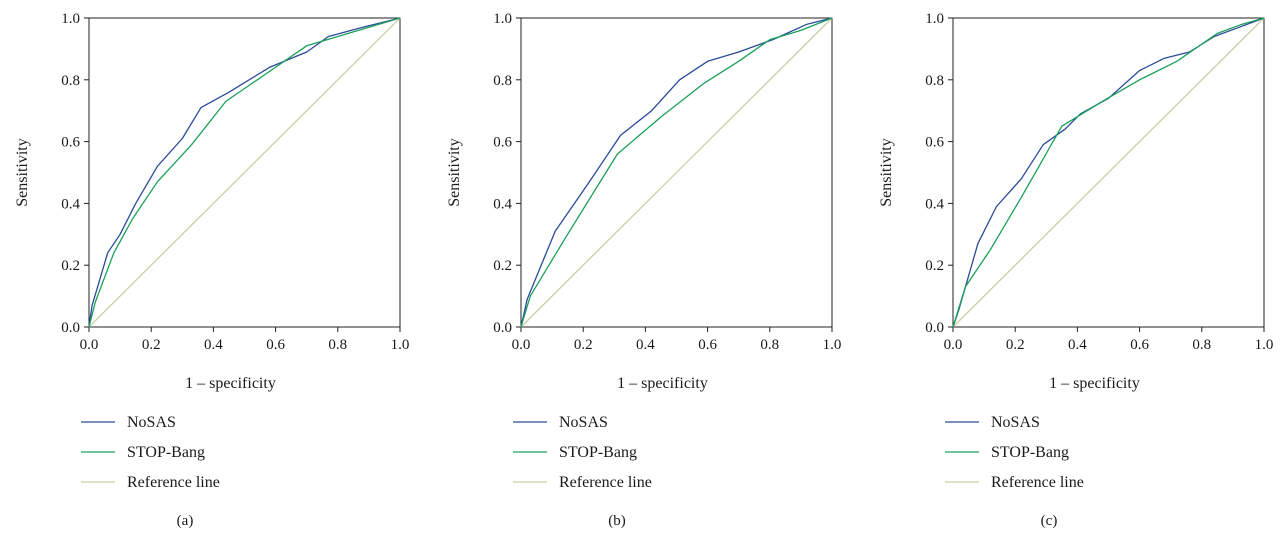  What do you see at coordinates (185, 521) in the screenshot?
I see `panel-caption: (a)` at bounding box center [185, 521].